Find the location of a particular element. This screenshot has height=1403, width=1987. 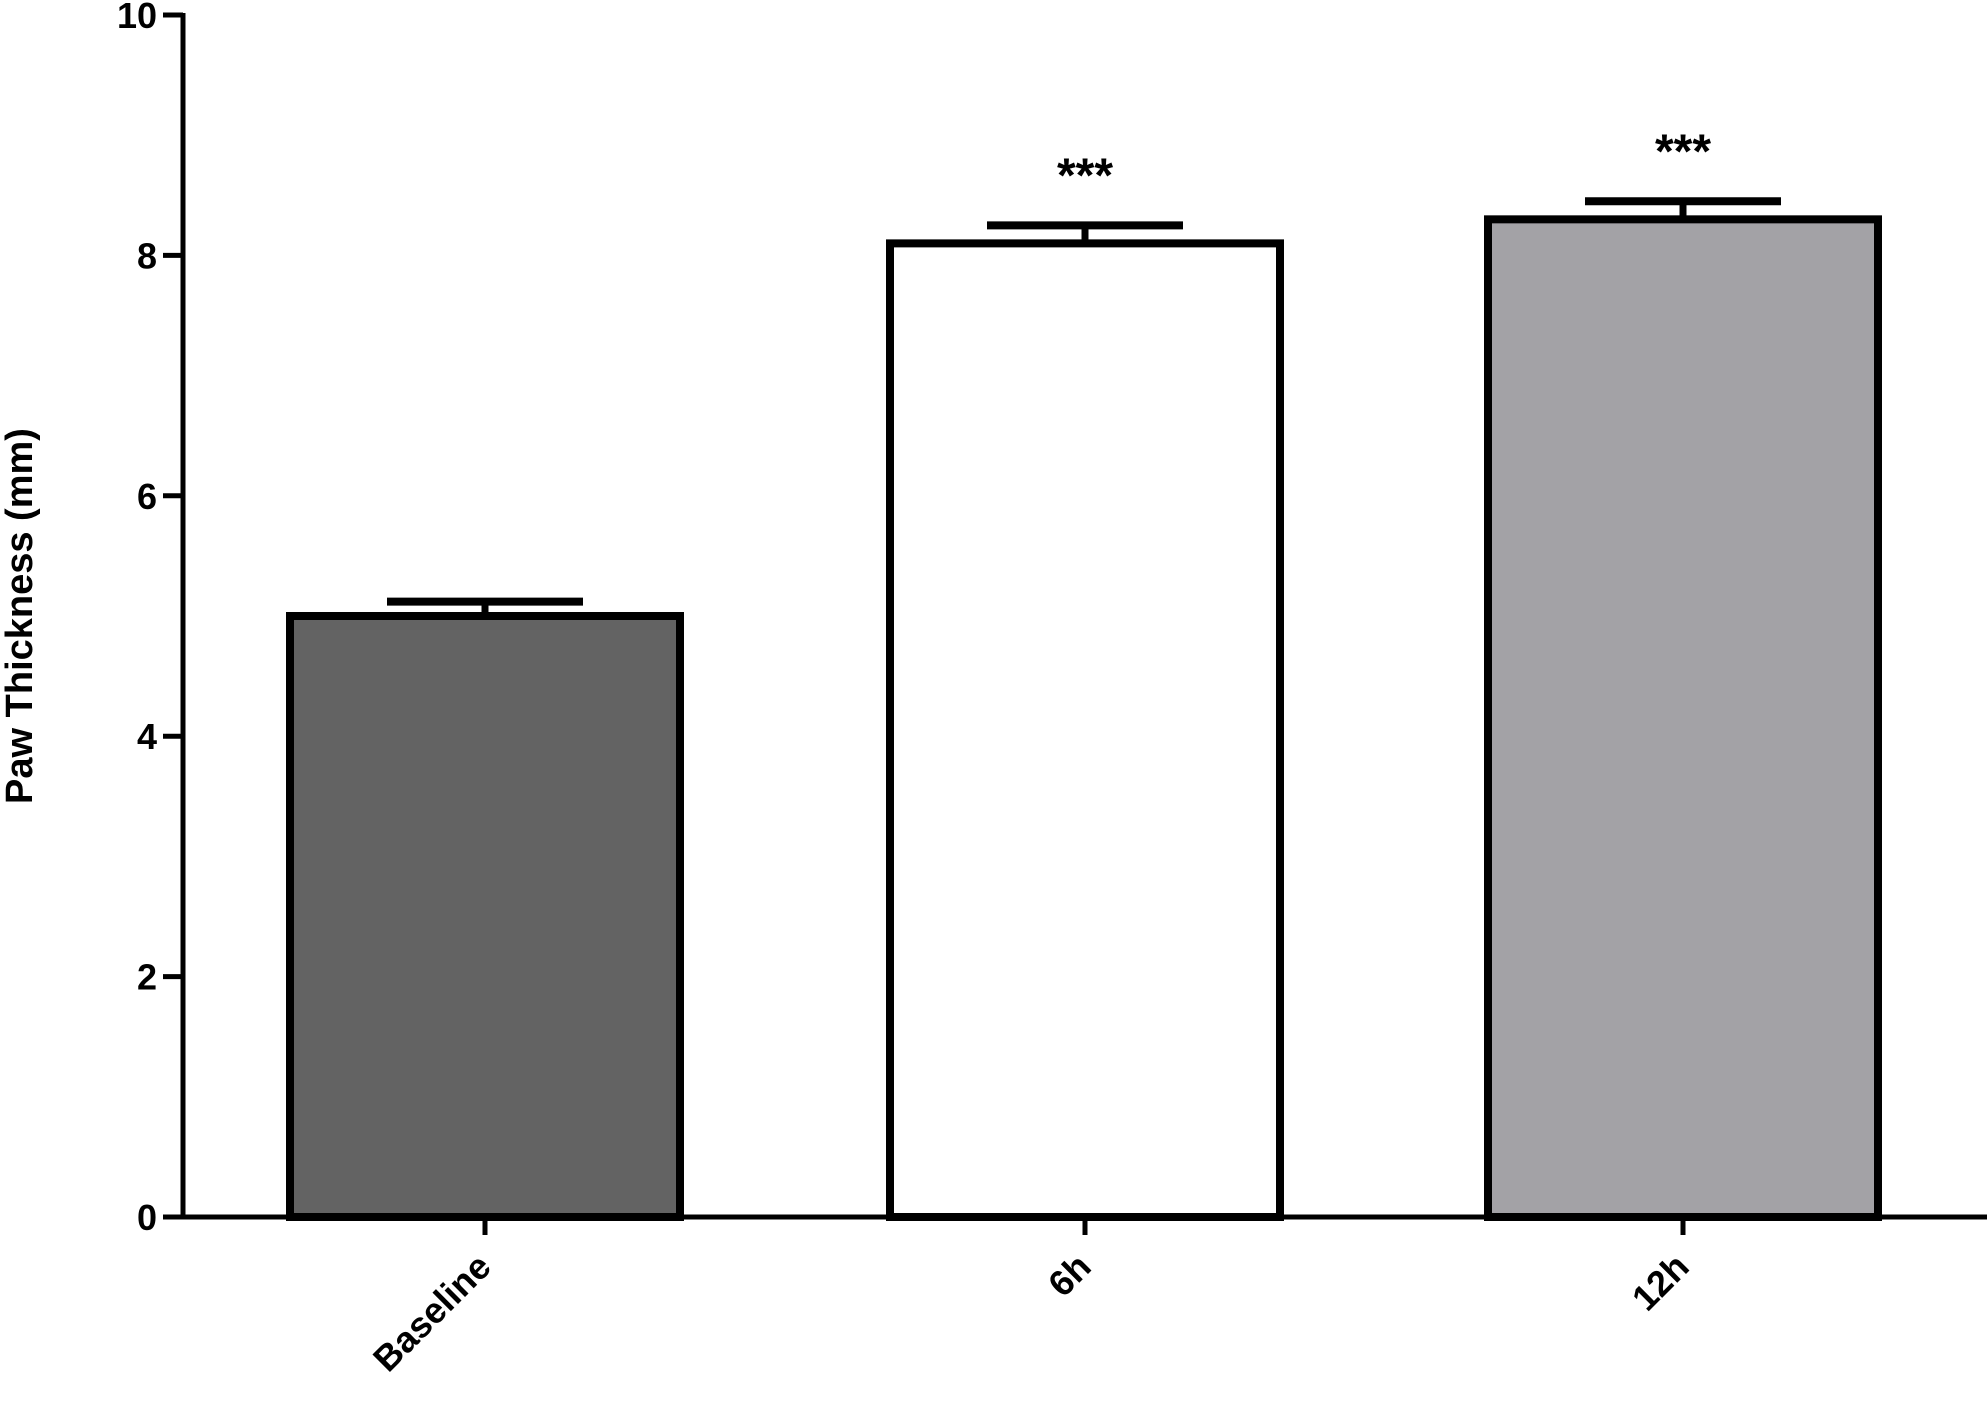

x-axis-ticks: Baseline 6h 12h is located at coordinates (1031, 1298).